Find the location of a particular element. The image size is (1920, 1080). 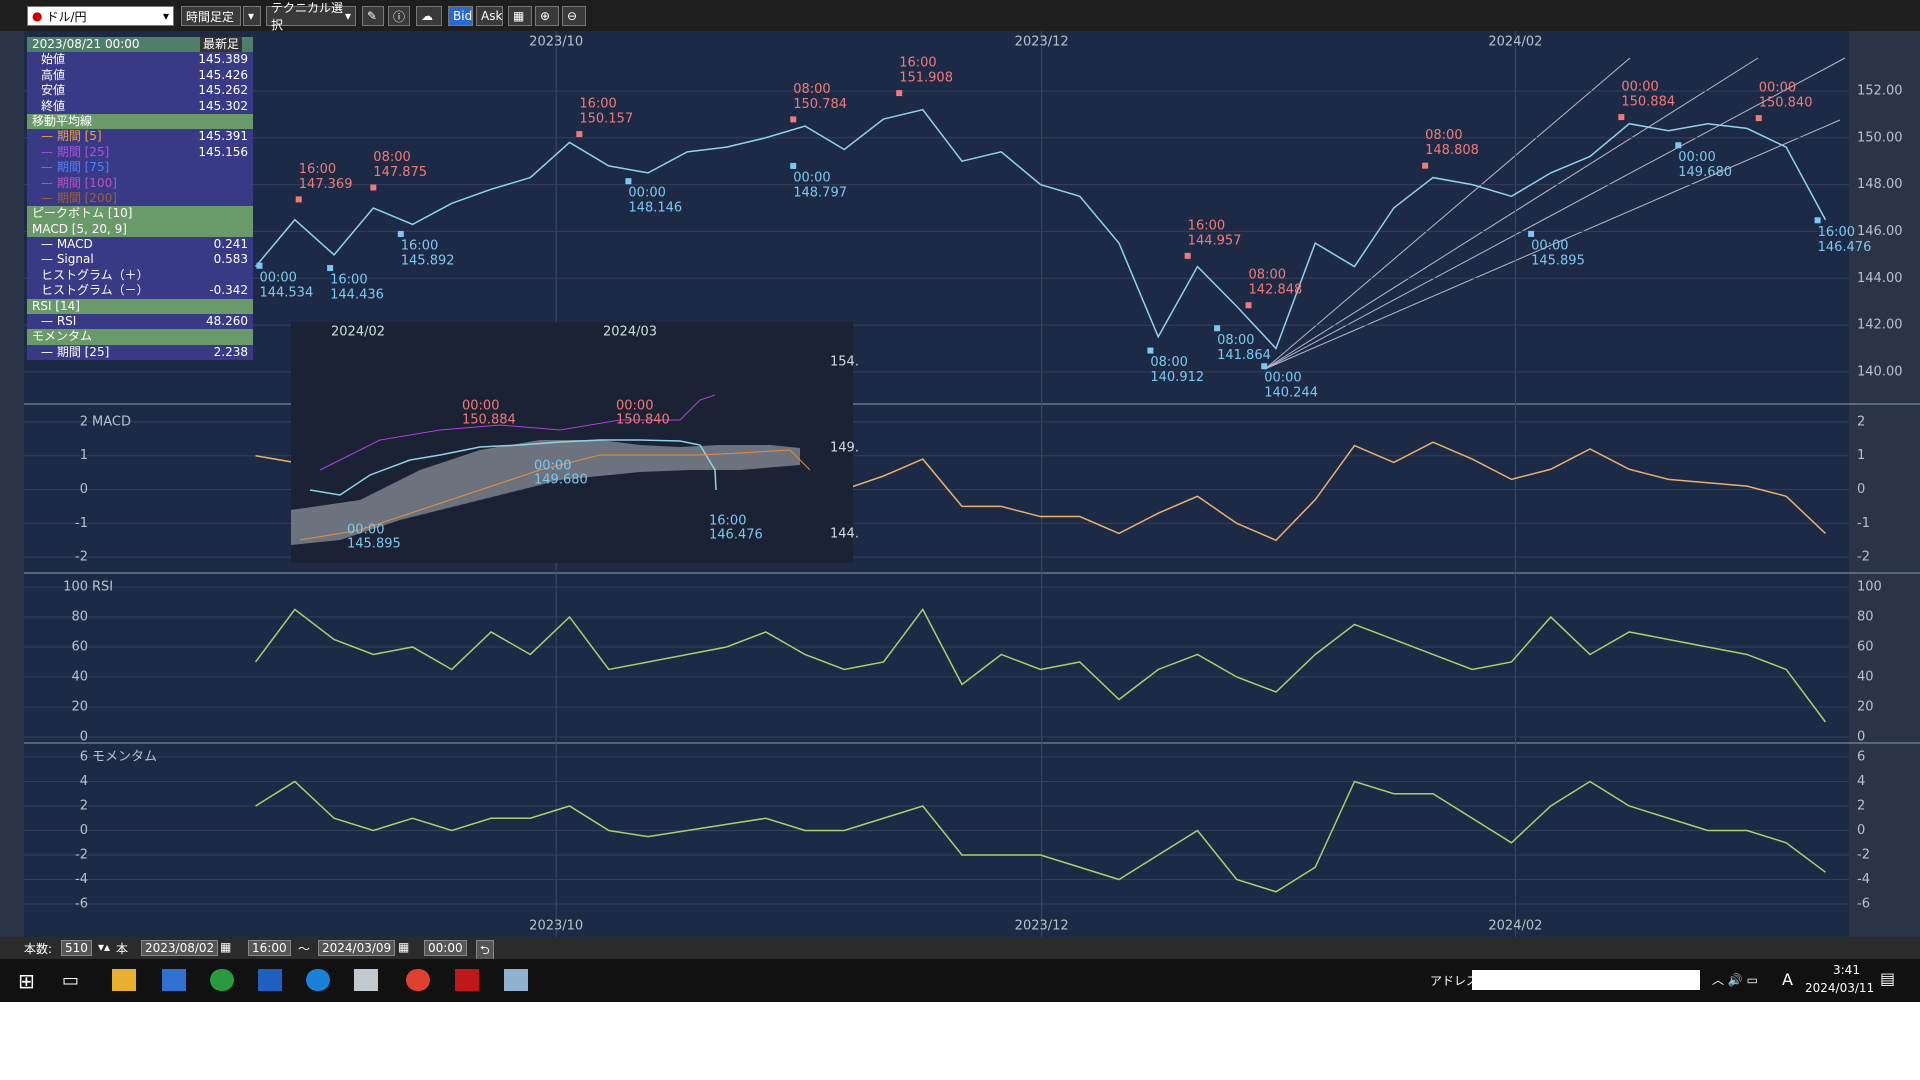

inset-price is located at coordinates (513, 467).